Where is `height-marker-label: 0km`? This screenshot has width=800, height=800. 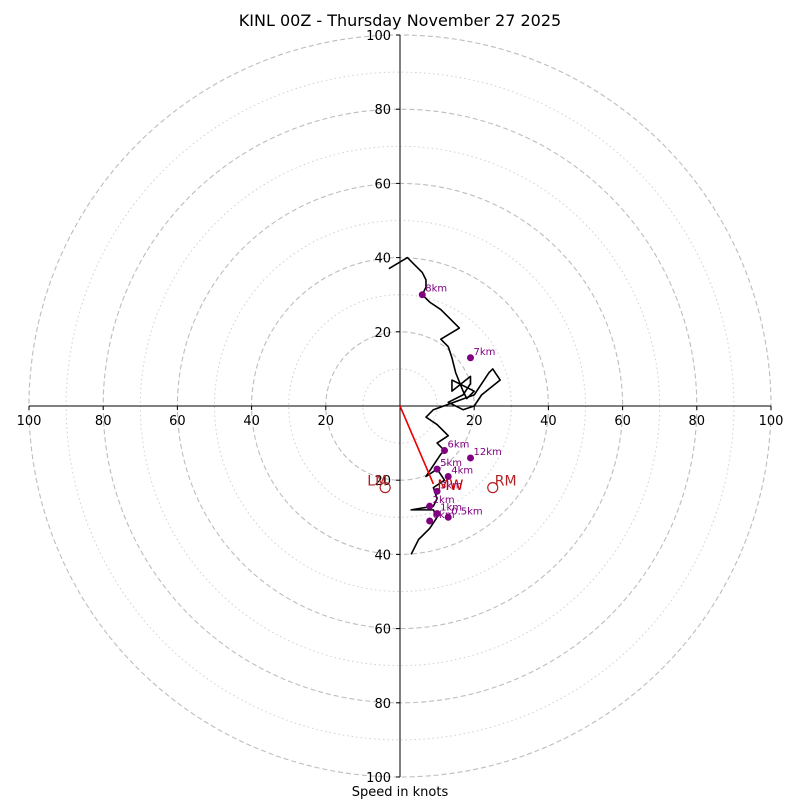
height-marker-label: 0km is located at coordinates (444, 515).